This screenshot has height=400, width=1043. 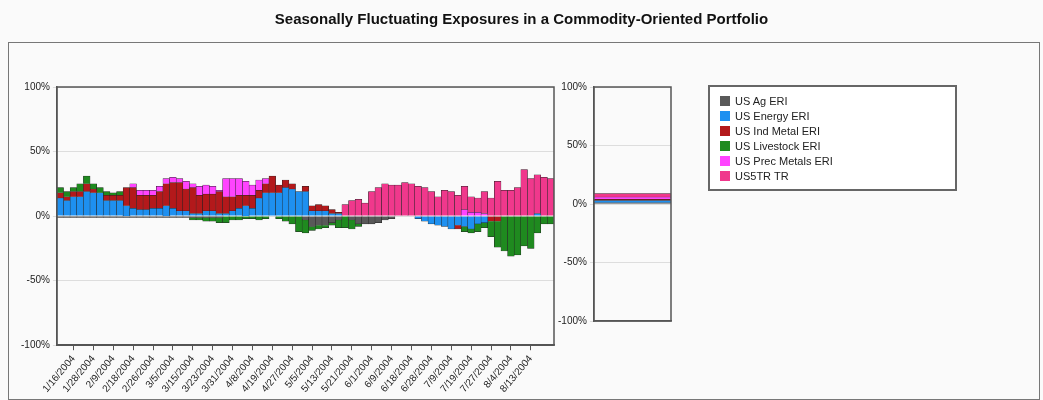 I want to click on legend-label: US Livestock ERI, so click(x=778, y=145).